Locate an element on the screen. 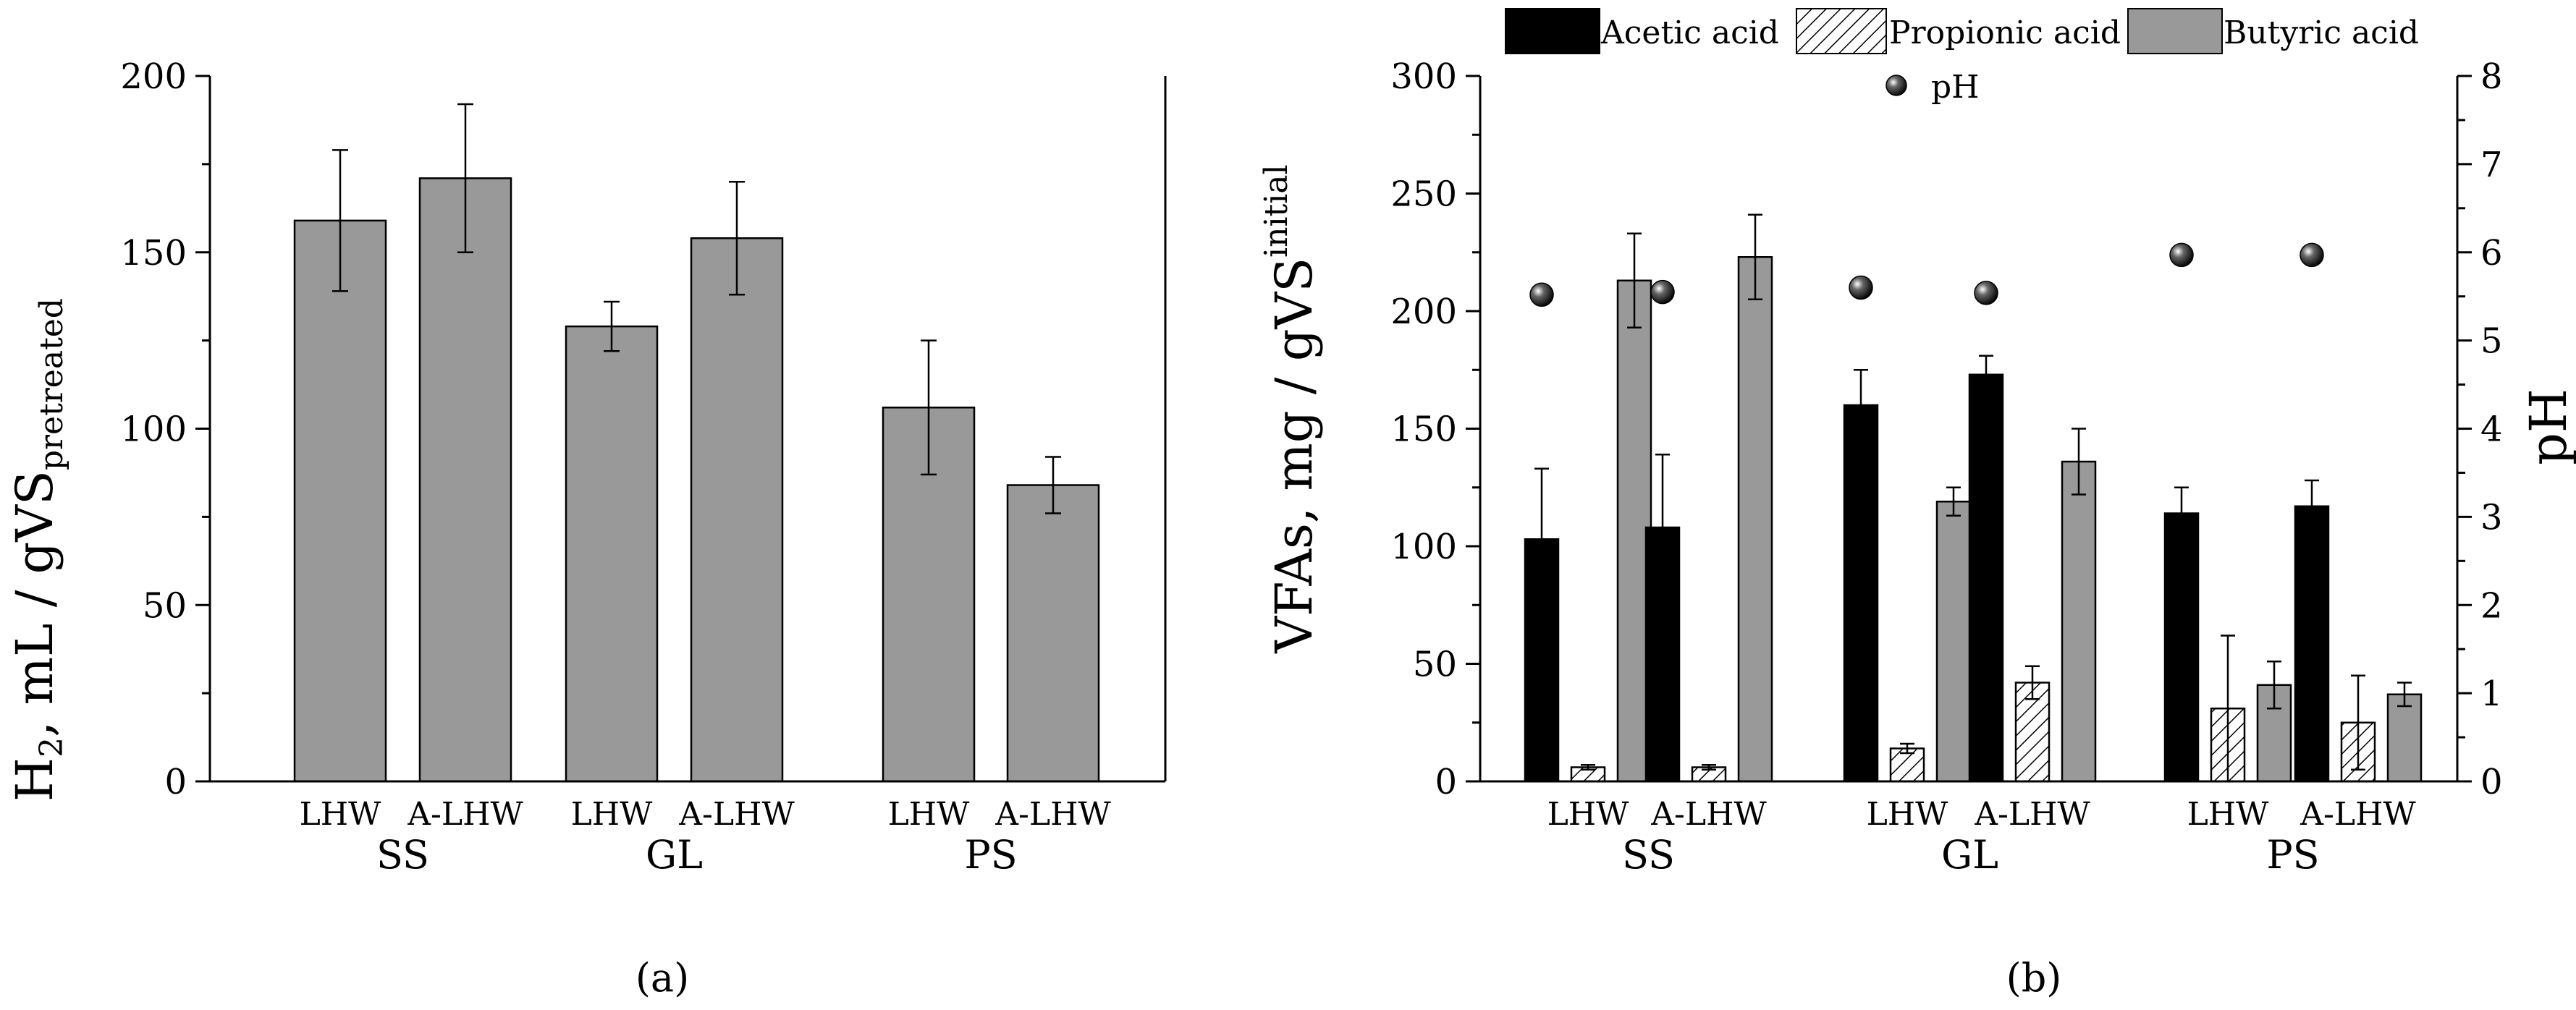  chart-a-y-tick-label: 100 is located at coordinates (153, 429).